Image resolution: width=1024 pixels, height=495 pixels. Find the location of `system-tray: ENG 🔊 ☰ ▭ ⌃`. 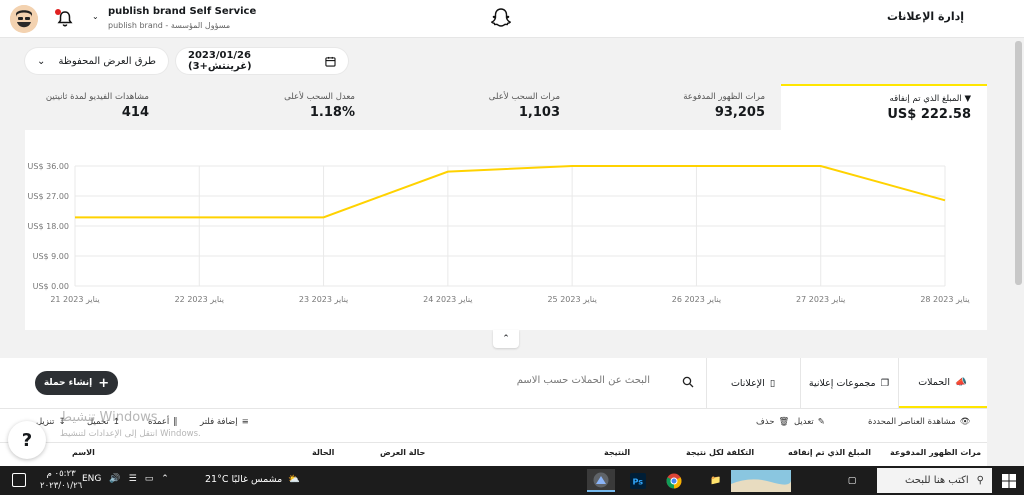

system-tray: ENG 🔊 ☰ ▭ ⌃ is located at coordinates (125, 479).